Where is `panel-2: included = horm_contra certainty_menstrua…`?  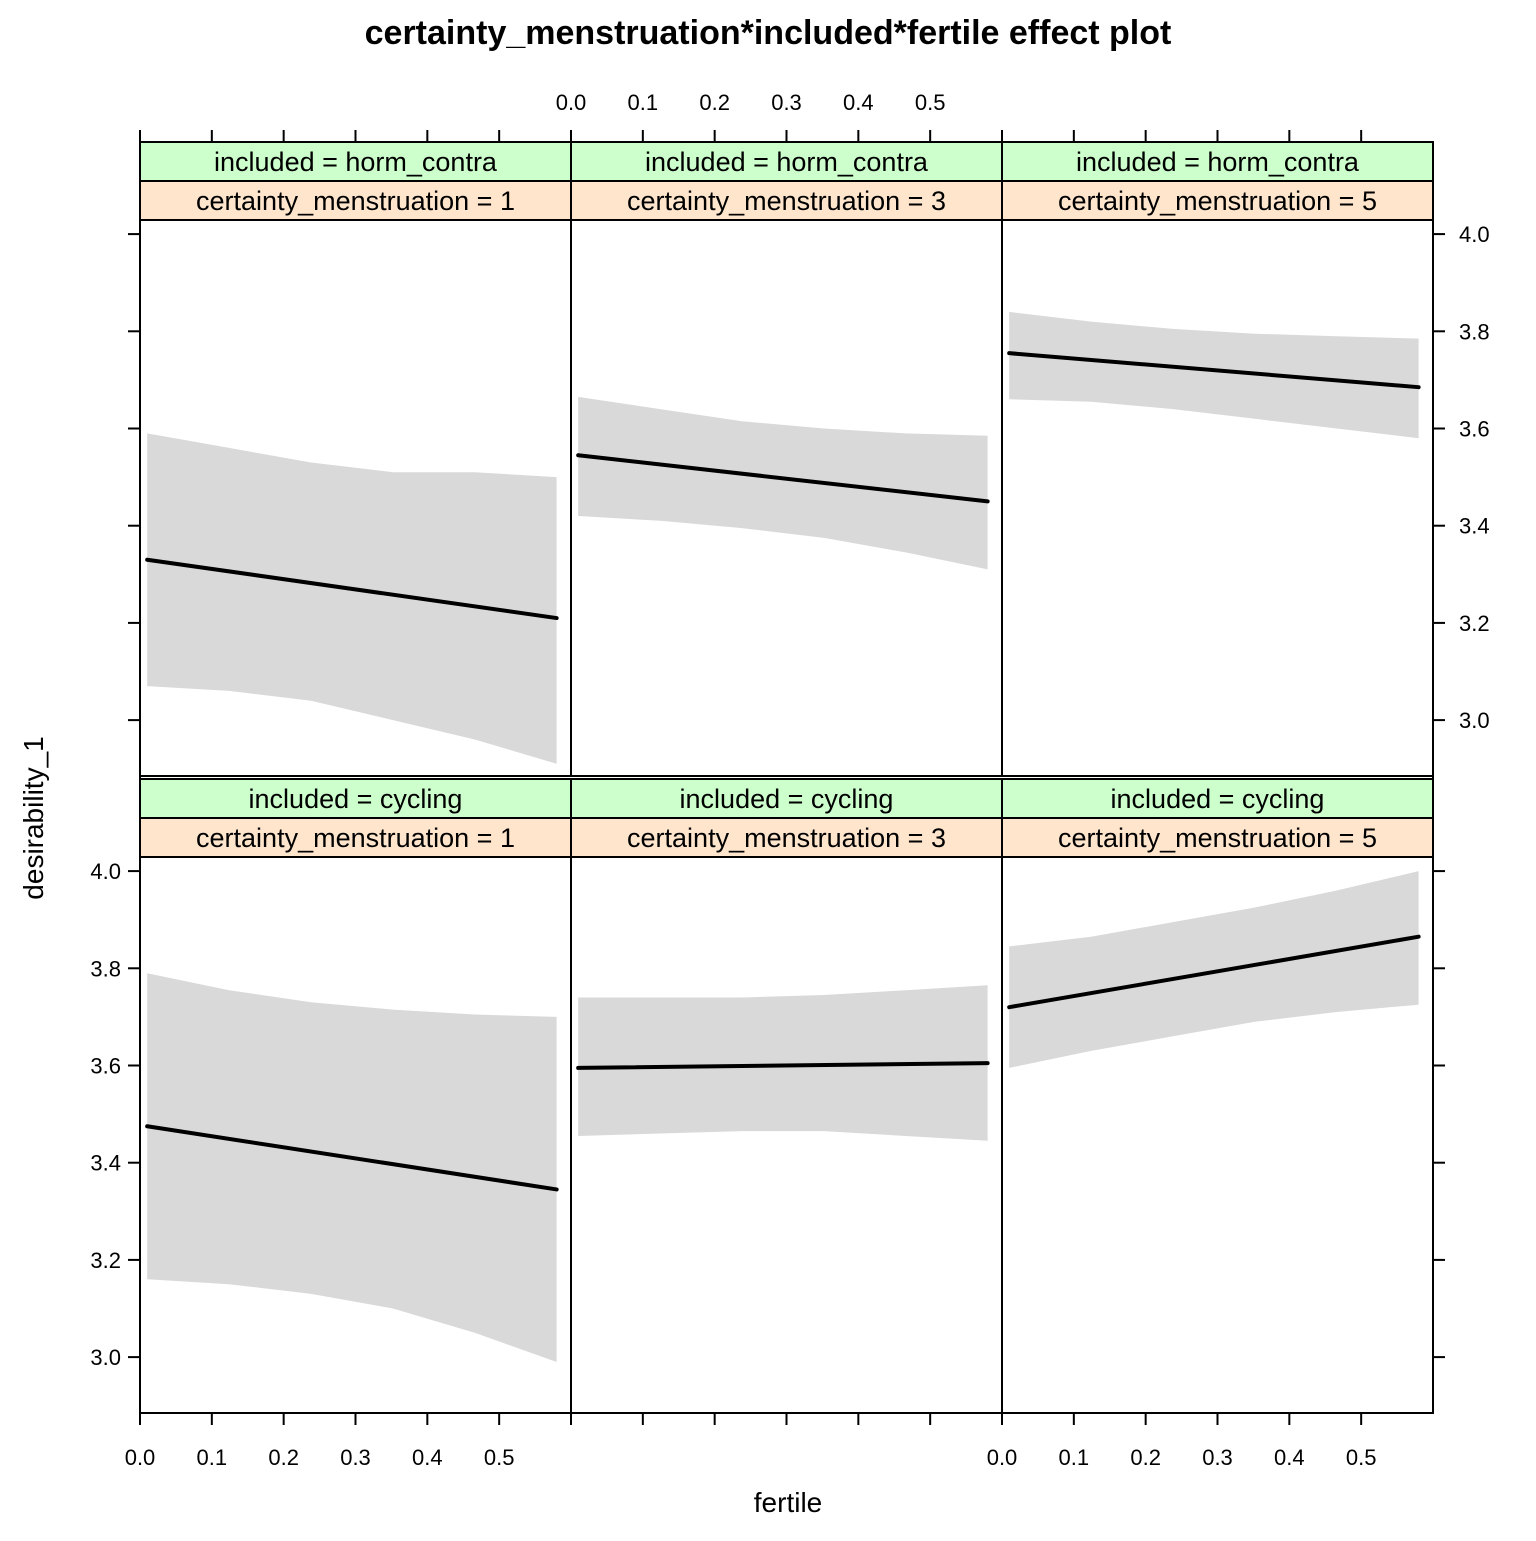
panel-2: included = horm_contra certainty_menstrua… is located at coordinates (1217, 459).